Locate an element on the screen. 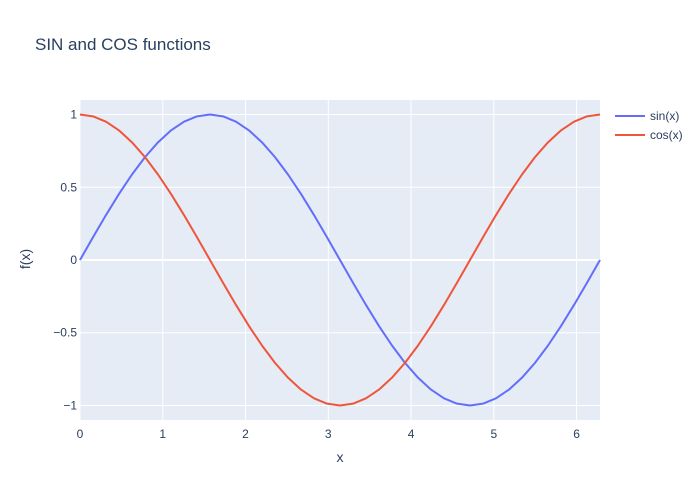  x-tick-label: 4 is located at coordinates (411, 434).